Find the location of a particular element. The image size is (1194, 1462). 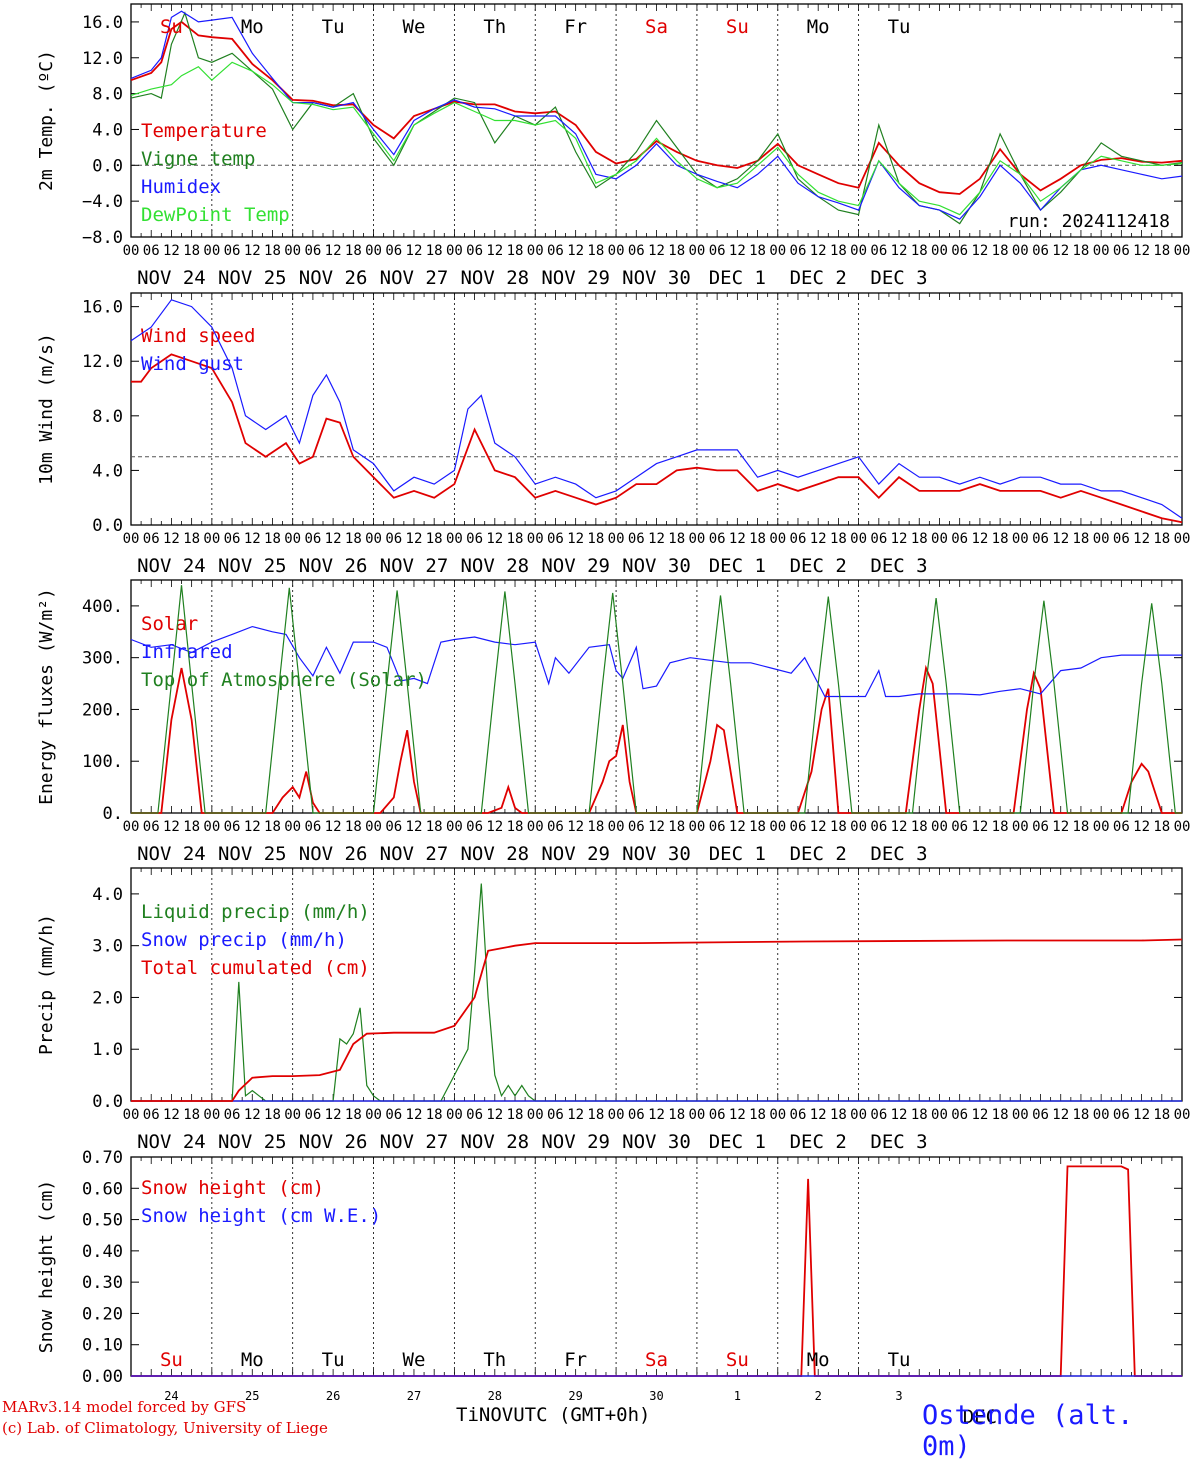

credit-line-1: MARv3.14 model forced by GFS is located at coordinates (124, 1407).